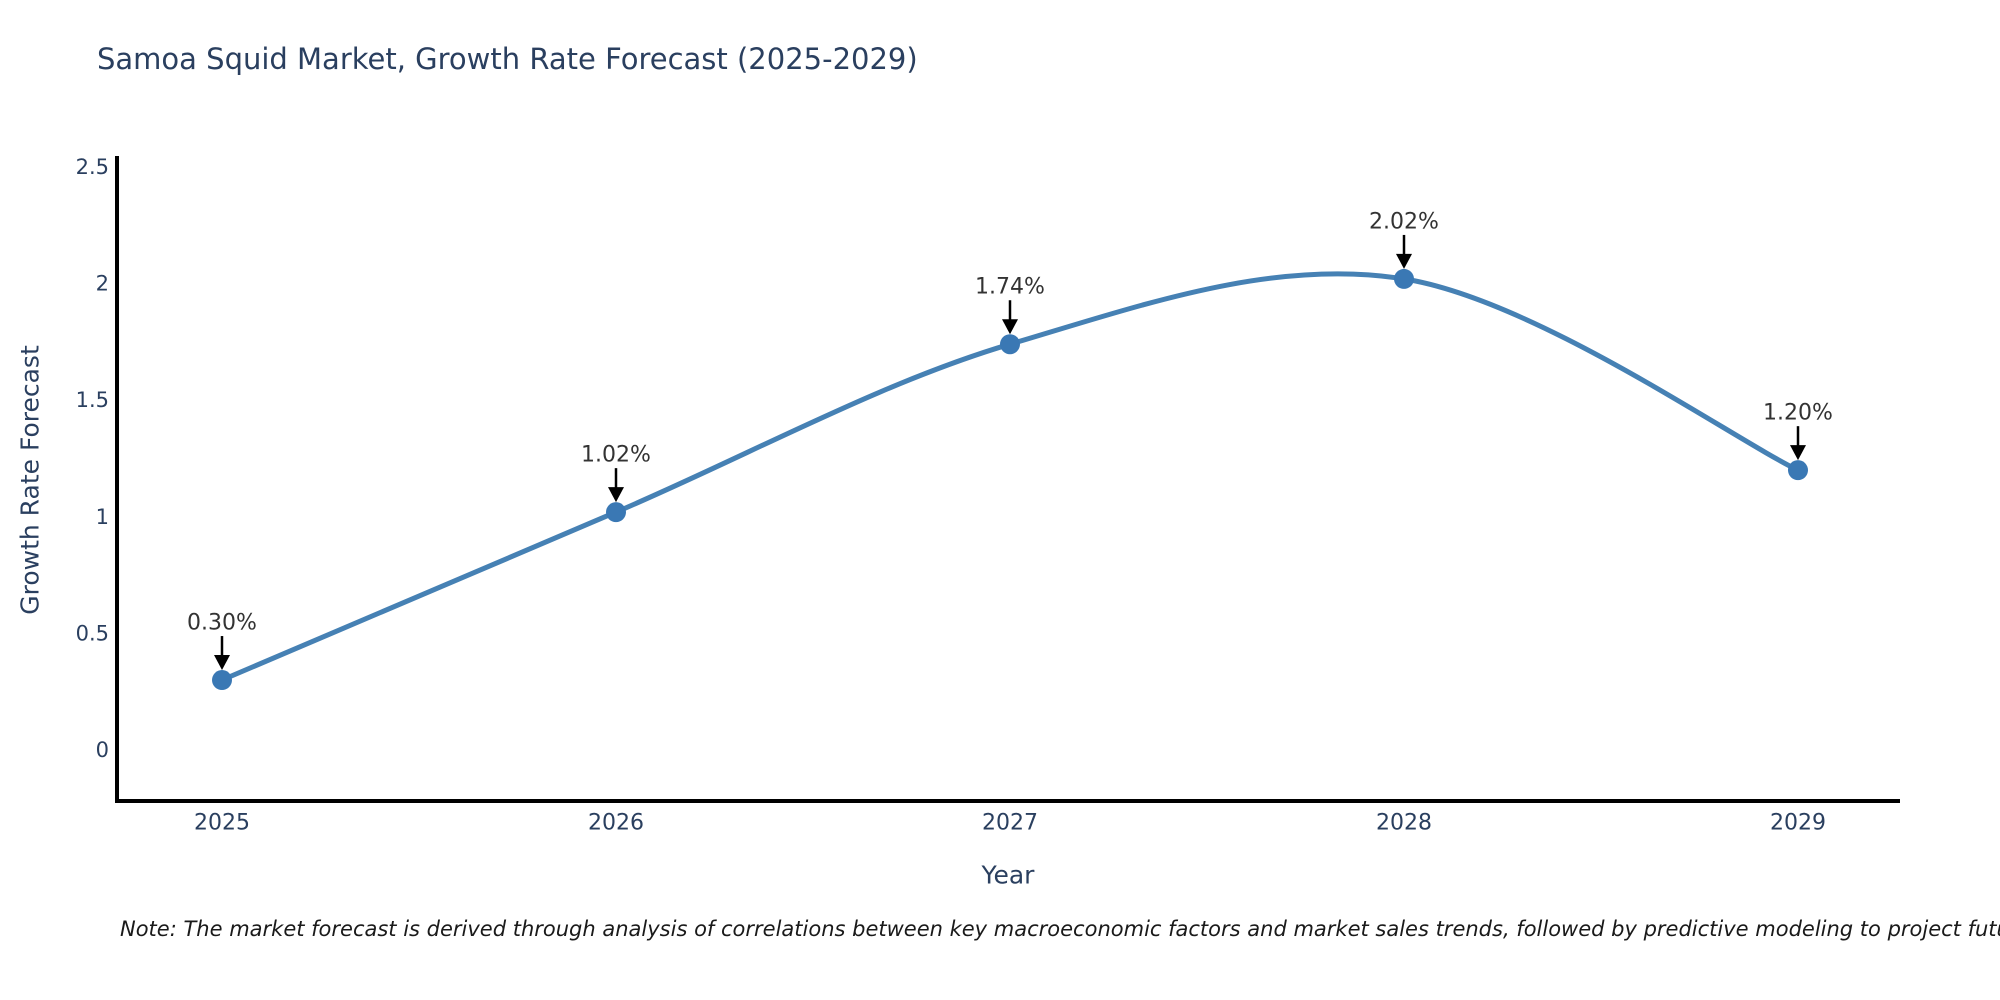 This screenshot has height=1000, width=2000. I want to click on annotation-arrowhead-2025, so click(222, 663).